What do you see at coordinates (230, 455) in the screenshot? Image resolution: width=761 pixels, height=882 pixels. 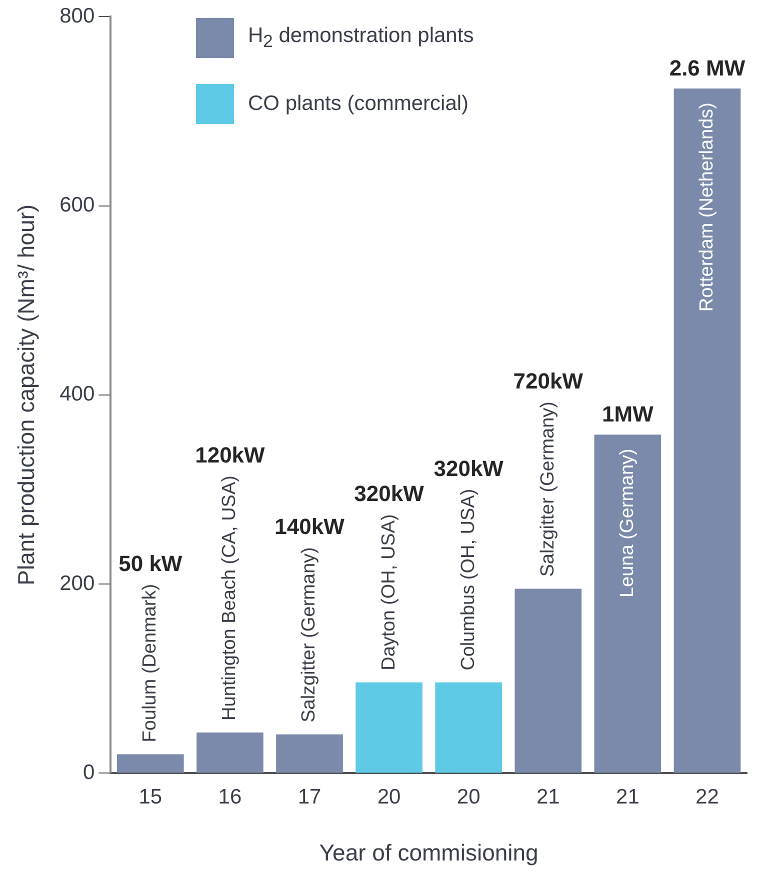 I see `annotation: 120kW` at bounding box center [230, 455].